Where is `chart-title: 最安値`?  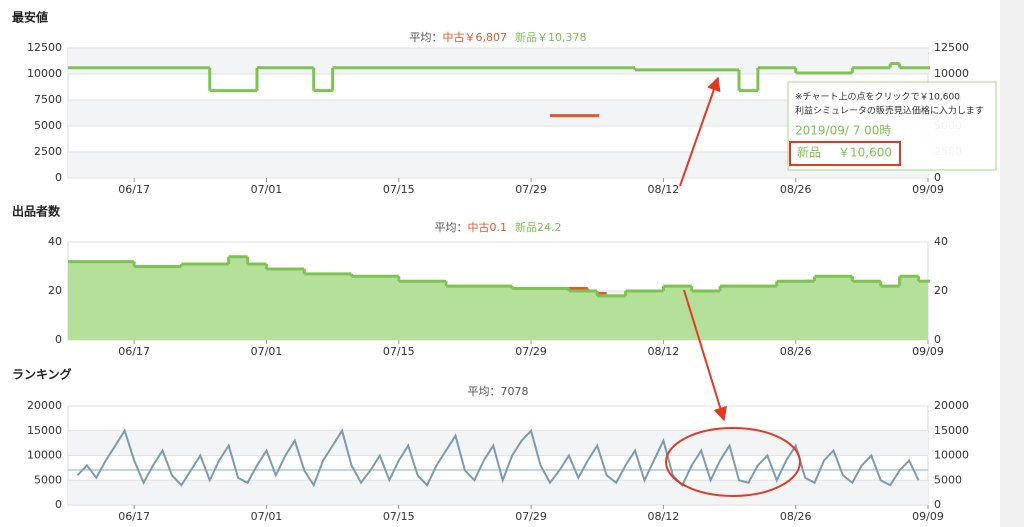
chart-title: 最安値 is located at coordinates (30, 17).